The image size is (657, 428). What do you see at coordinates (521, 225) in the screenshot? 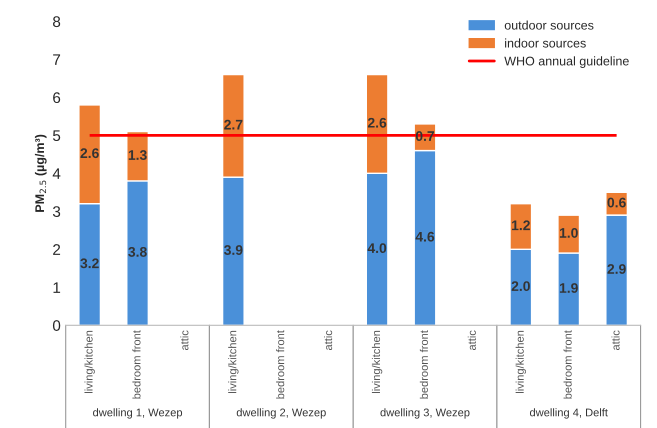
I see `data-label: 1.2` at bounding box center [521, 225].